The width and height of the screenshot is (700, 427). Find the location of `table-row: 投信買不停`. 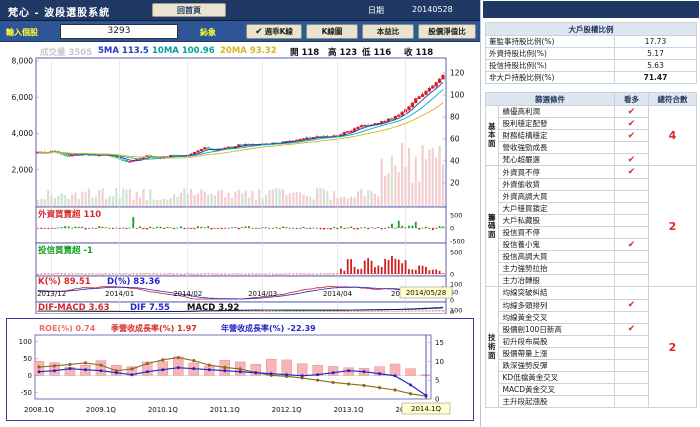

table-row: 投信買不停 is located at coordinates (591, 232).